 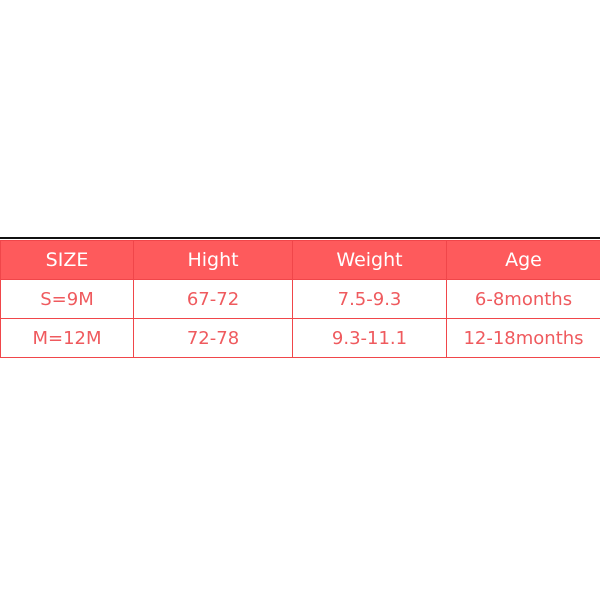 I want to click on cell-size: M=12M, so click(x=67, y=338).